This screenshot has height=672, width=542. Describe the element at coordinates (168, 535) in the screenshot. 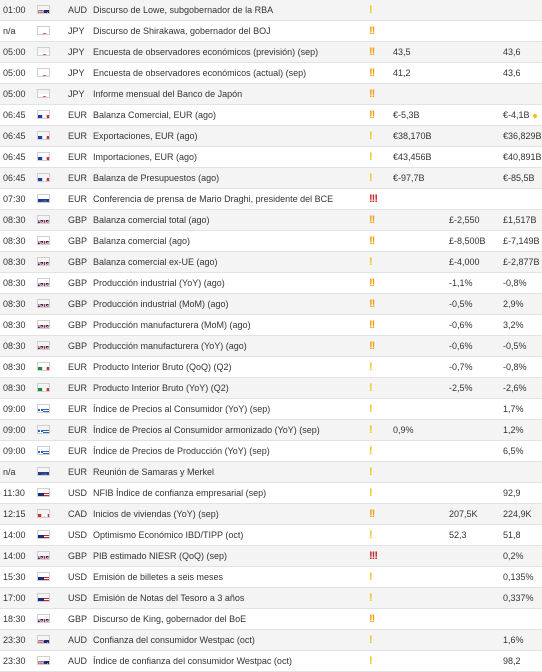

I see `event-name: Optimismo Económico IBD/TIPP (oct)` at that location.